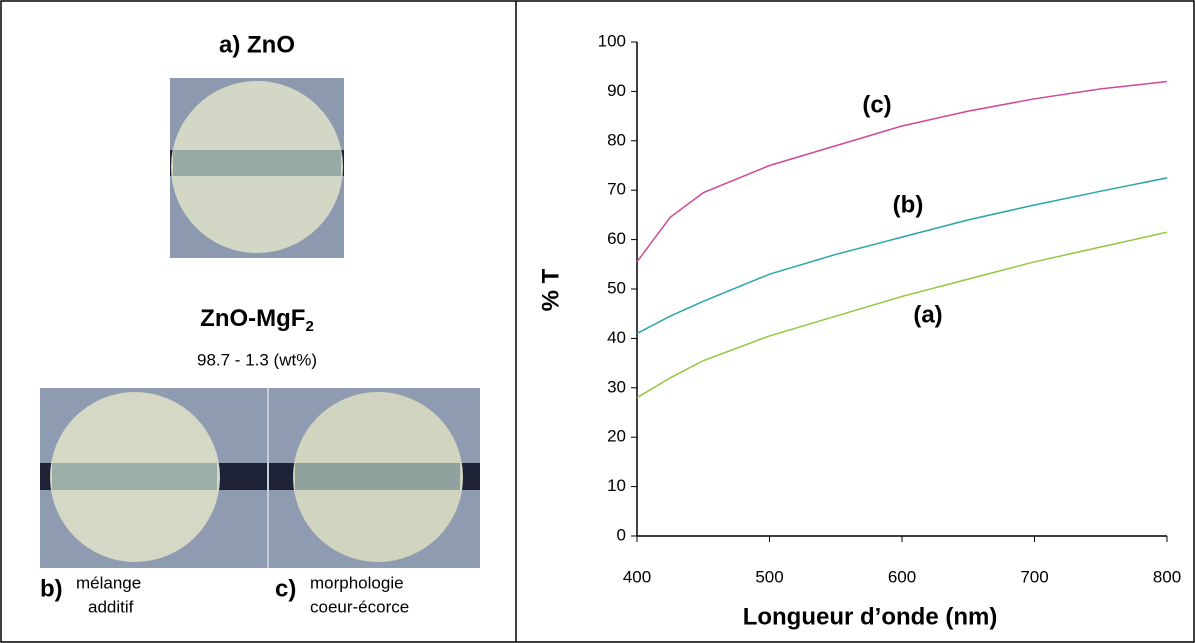 This screenshot has height=643, width=1195. Describe the element at coordinates (616, 386) in the screenshot. I see `y-tick-label: 30` at that location.